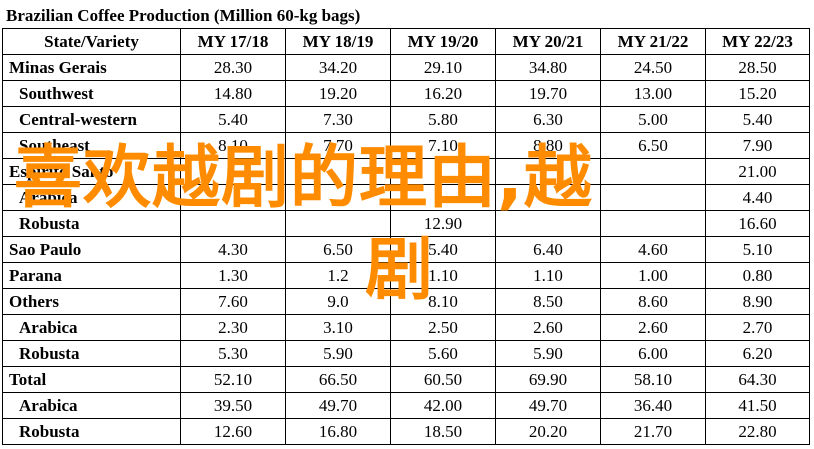  Describe the element at coordinates (757, 41) in the screenshot. I see `header-cell: MY 22/23` at that location.